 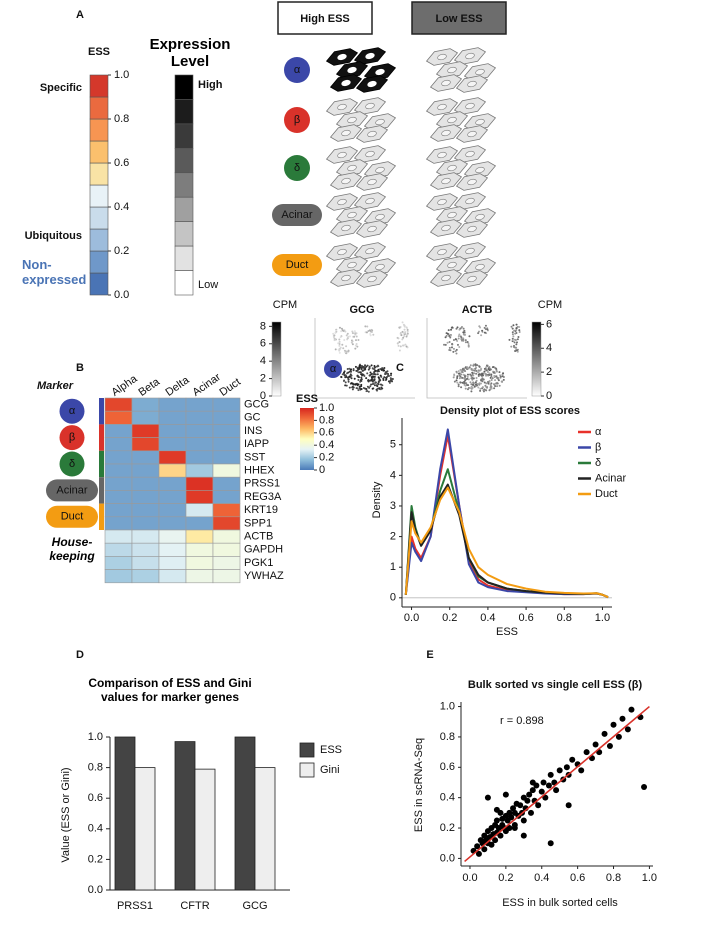 I want to click on row-label: PGK1, so click(x=258, y=563).